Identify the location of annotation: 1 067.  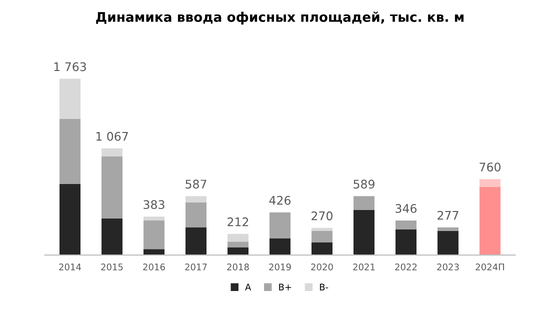
(112, 136).